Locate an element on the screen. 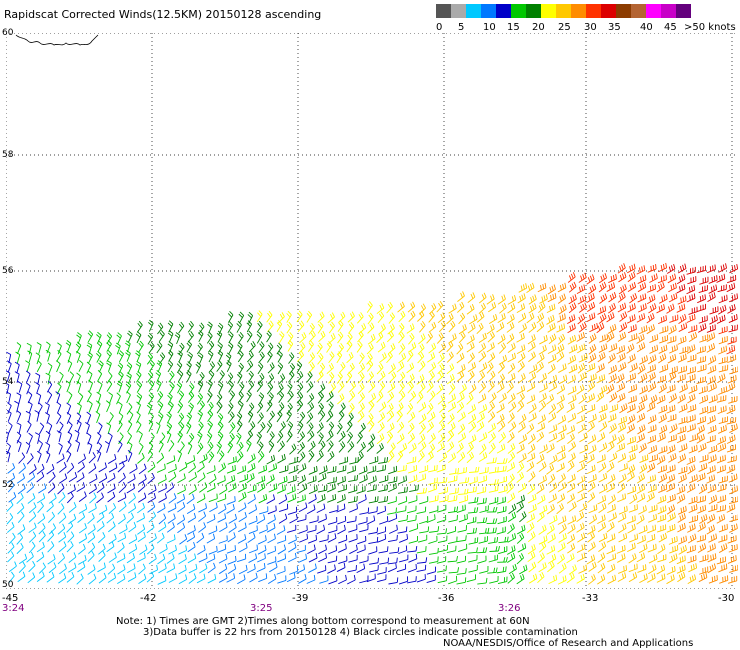  latitude-label: 50 is located at coordinates (8, 585).